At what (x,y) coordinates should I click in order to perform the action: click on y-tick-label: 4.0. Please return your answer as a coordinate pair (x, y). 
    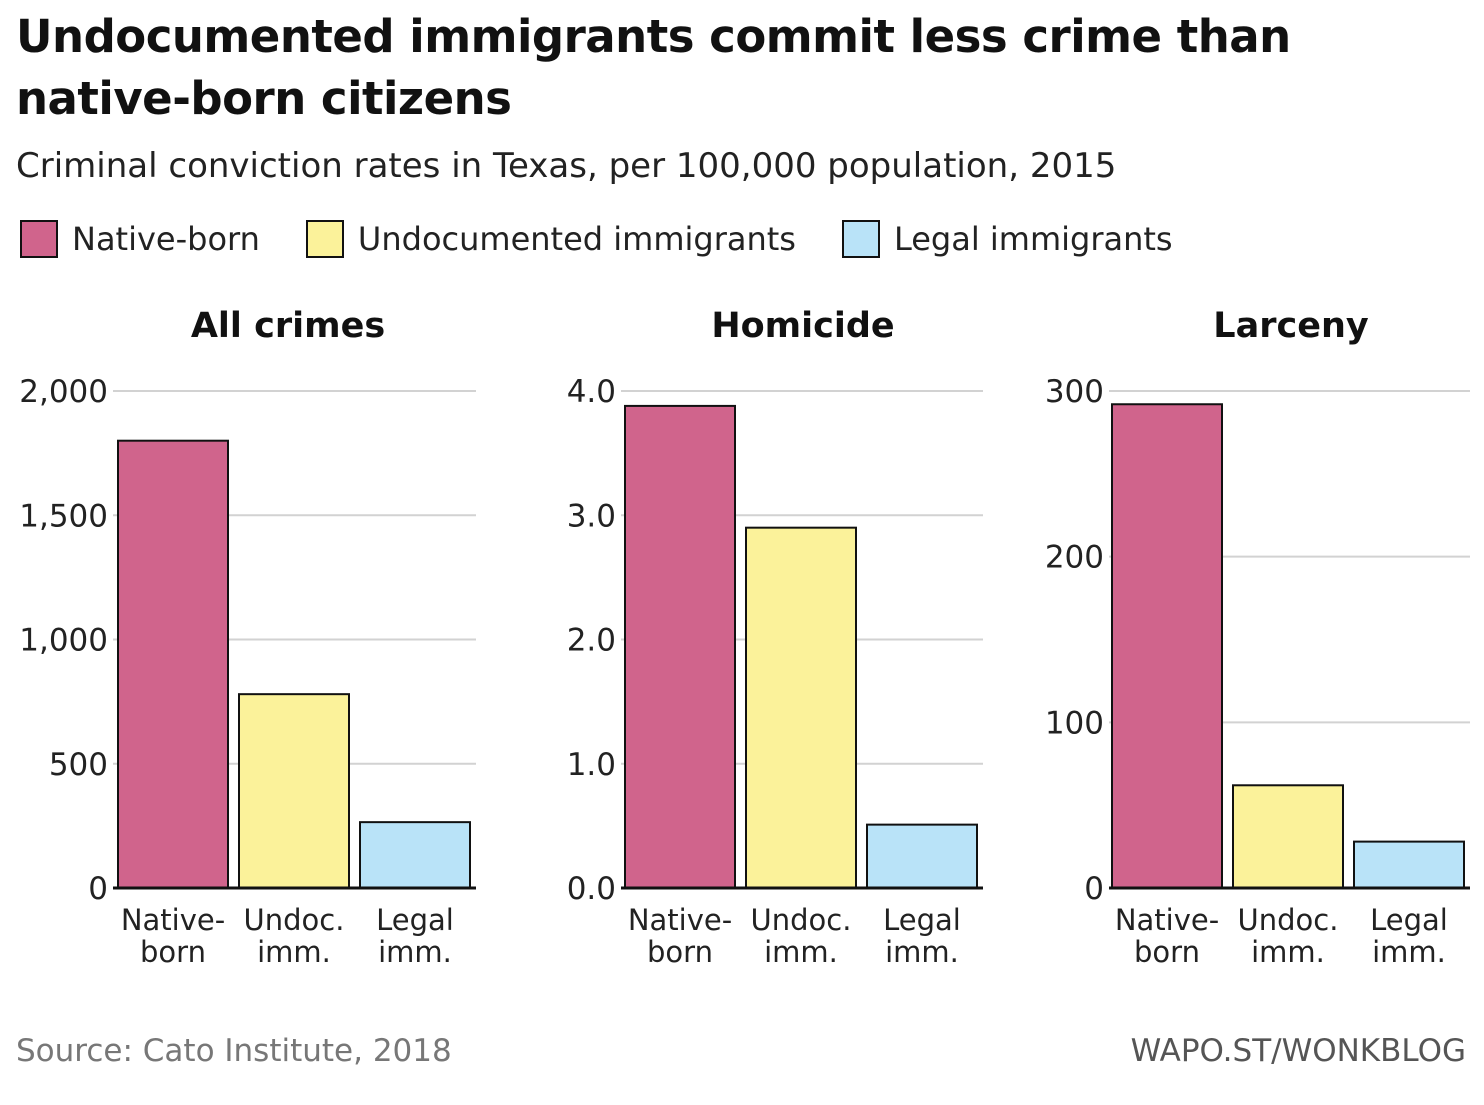
    Looking at the image, I should click on (591, 392).